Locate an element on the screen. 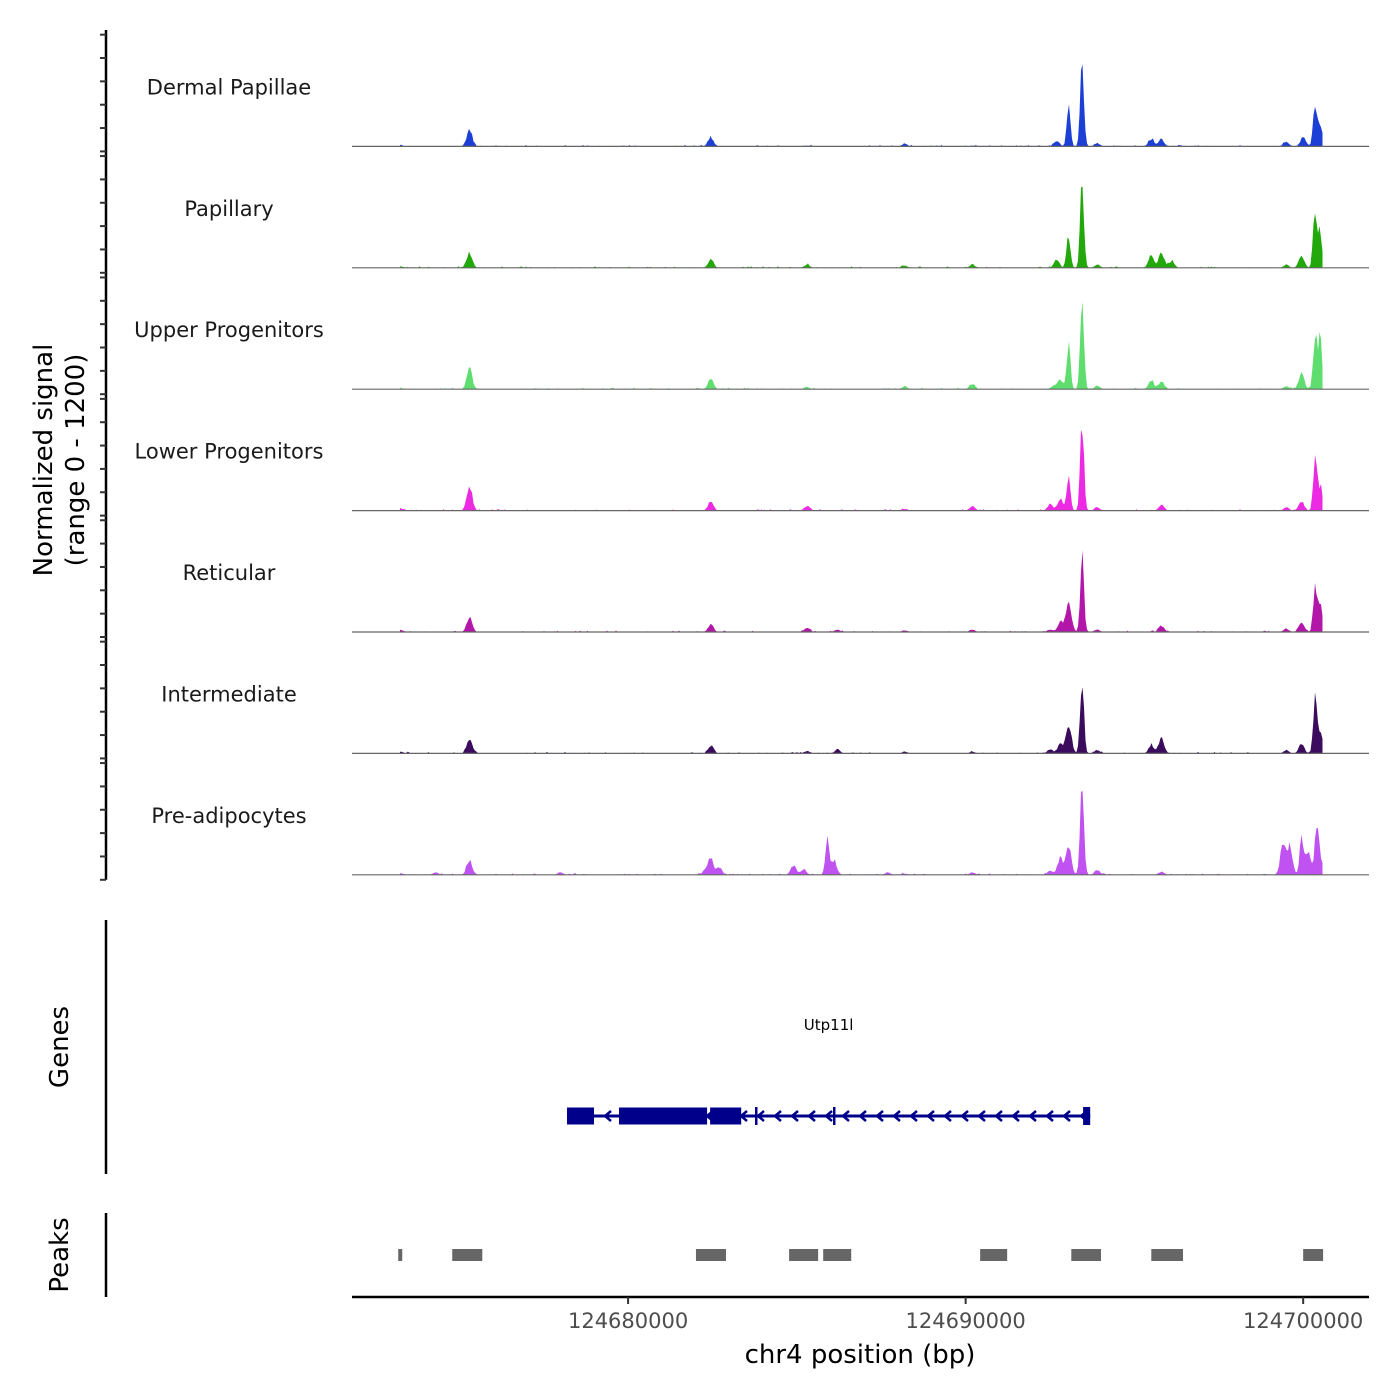  track-label: Papillary is located at coordinates (228, 209).